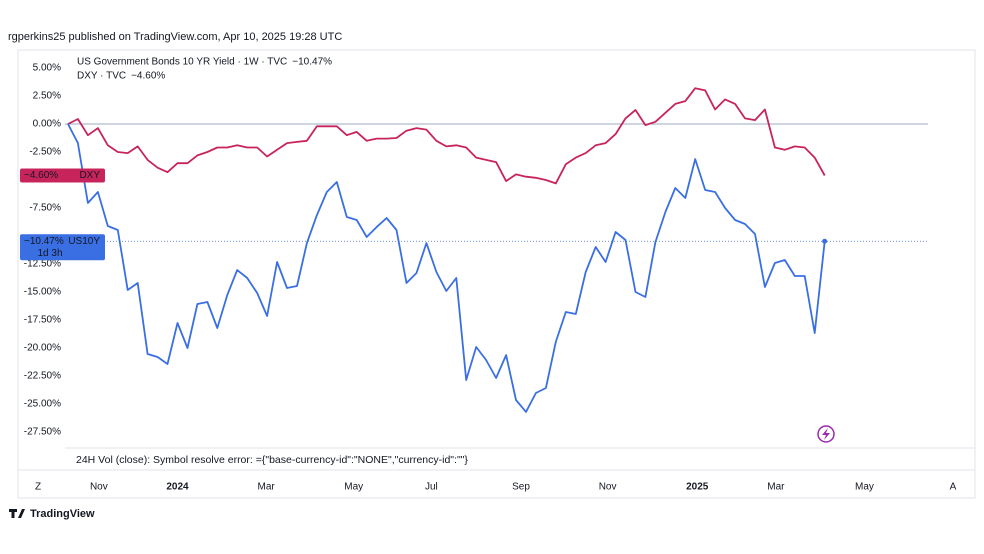 This screenshot has height=554, width=984. I want to click on y-tick-label: -25.00%, so click(42, 404).